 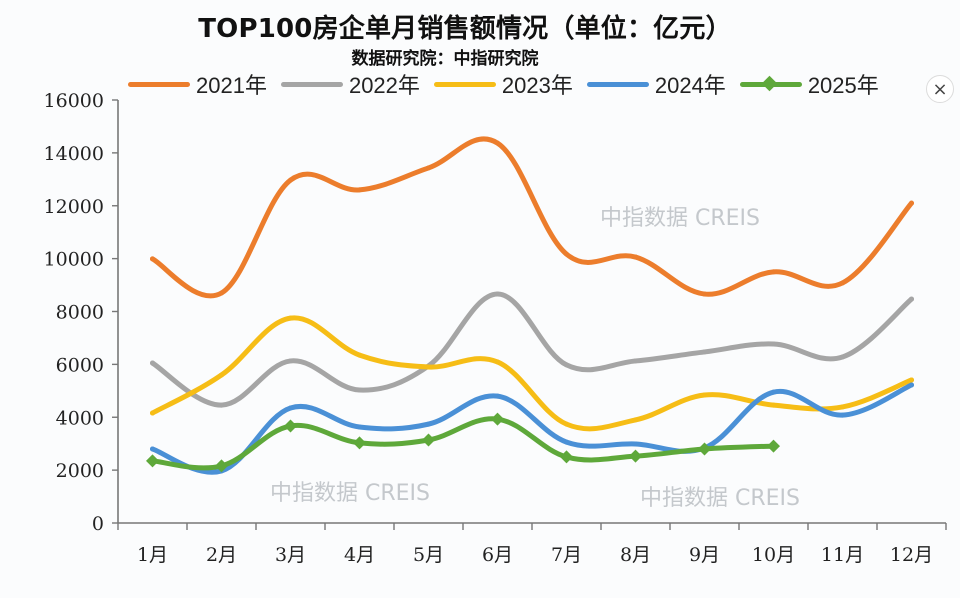 I want to click on legend-item: 2024年, so click(x=656, y=84).